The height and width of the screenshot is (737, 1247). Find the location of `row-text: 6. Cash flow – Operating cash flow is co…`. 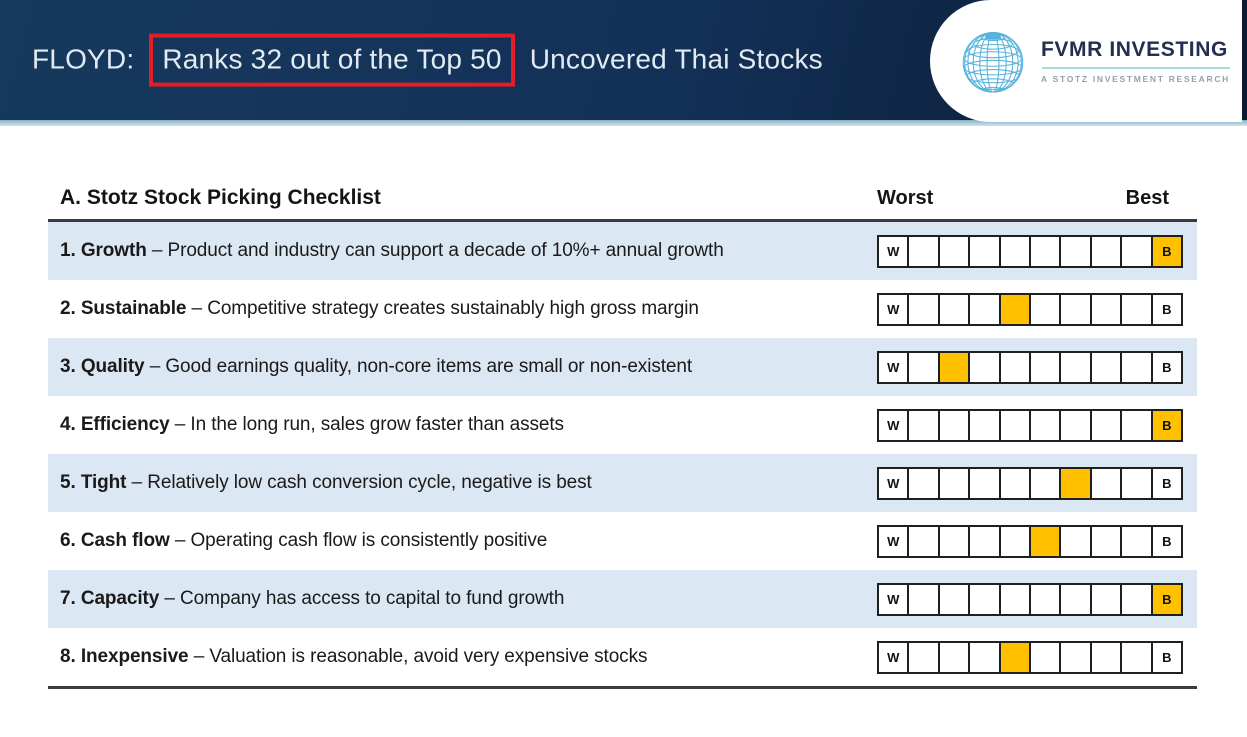

row-text: 6. Cash flow – Operating cash flow is co… is located at coordinates (468, 541).